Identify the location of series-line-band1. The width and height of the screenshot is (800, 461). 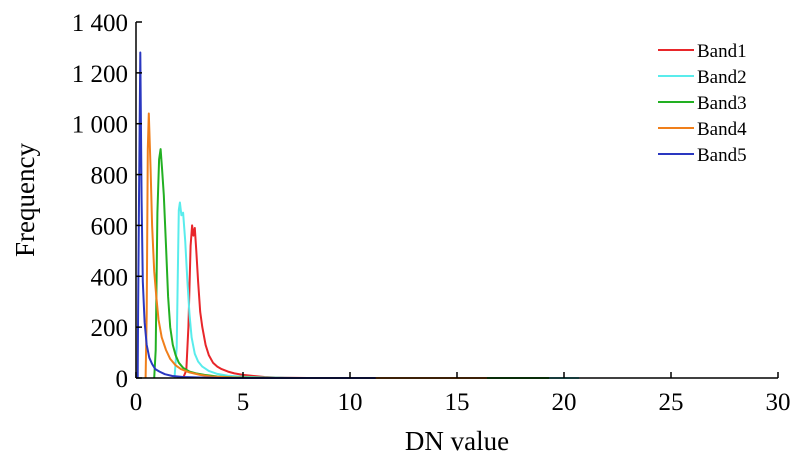
(279, 301).